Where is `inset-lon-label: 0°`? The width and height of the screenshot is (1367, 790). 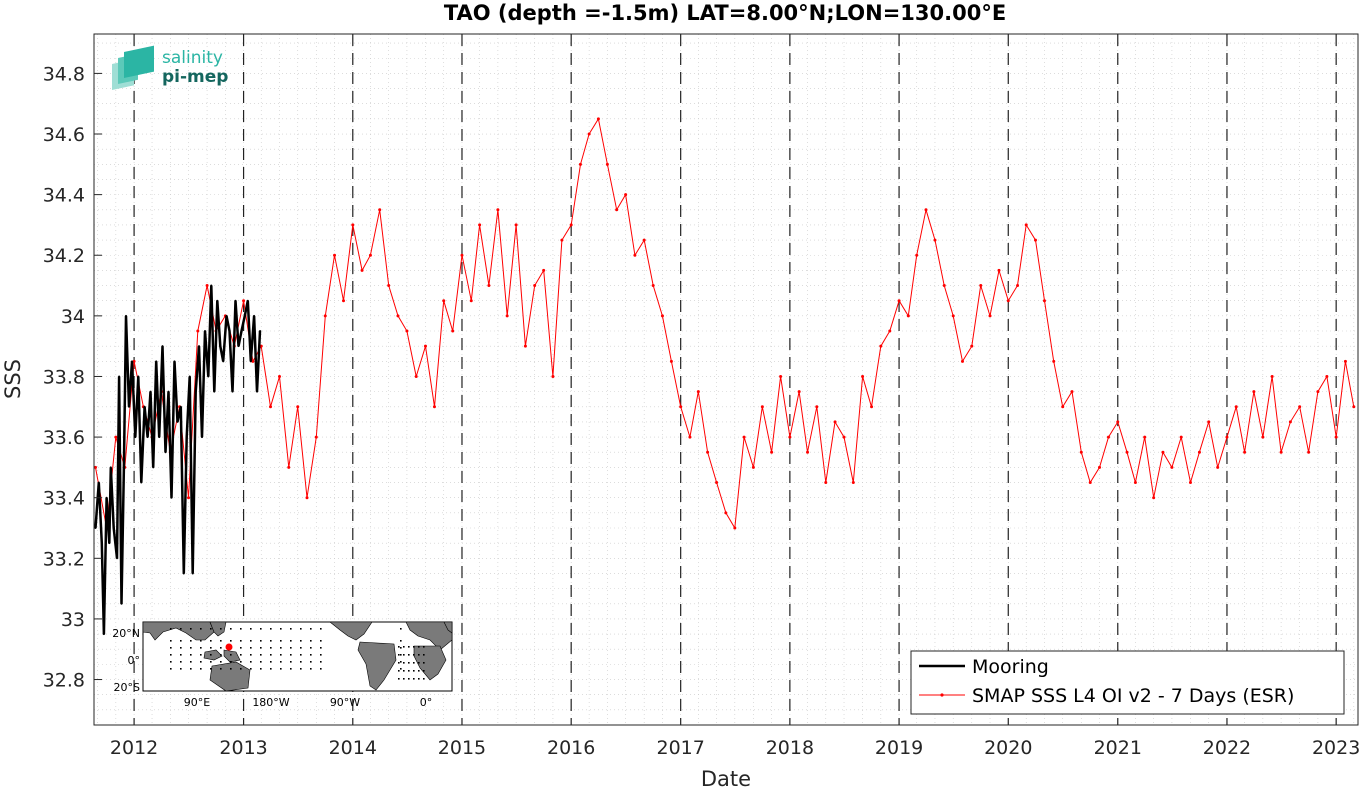
inset-lon-label: 0° is located at coordinates (426, 702).